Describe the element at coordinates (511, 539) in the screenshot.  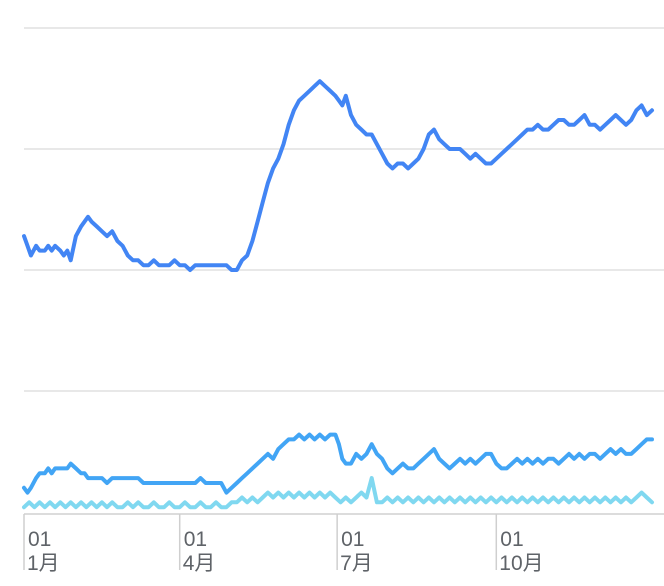
I see `x-tick-label-day-3: 01` at that location.